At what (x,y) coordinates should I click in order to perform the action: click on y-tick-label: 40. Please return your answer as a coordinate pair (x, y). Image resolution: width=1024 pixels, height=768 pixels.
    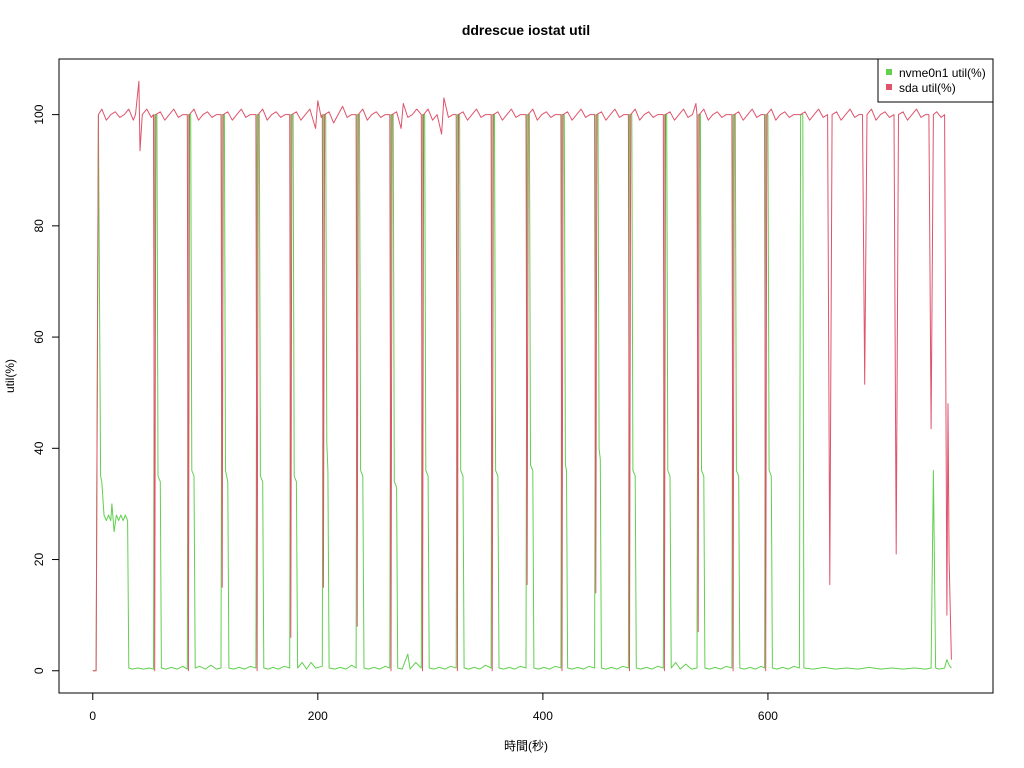
    Looking at the image, I should click on (39, 448).